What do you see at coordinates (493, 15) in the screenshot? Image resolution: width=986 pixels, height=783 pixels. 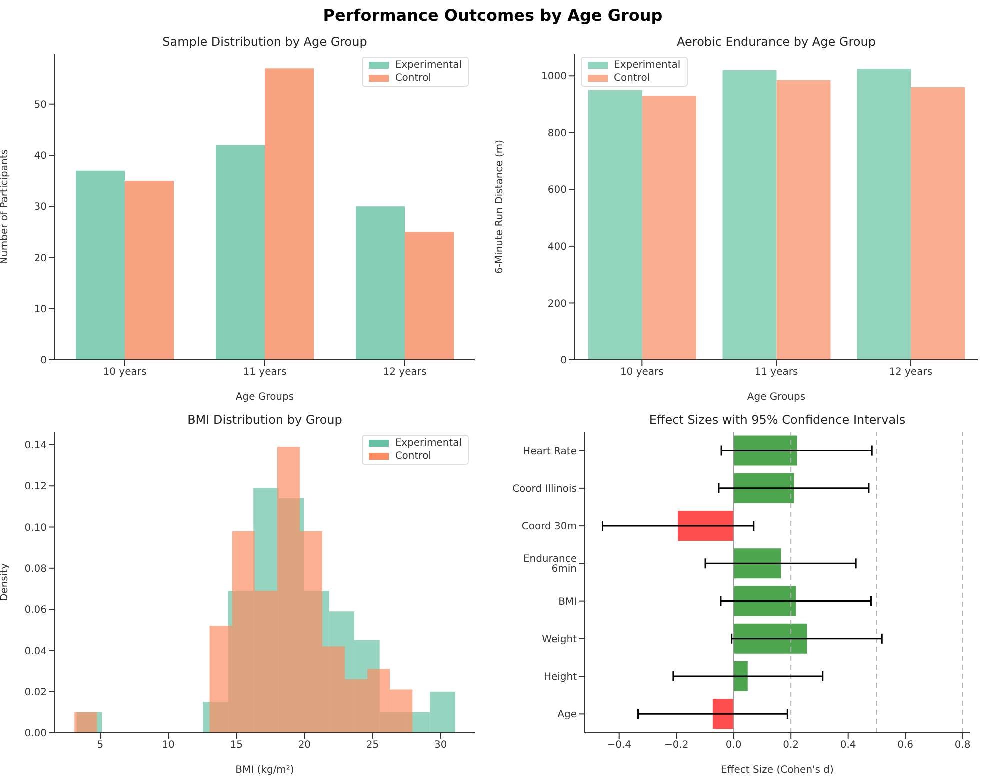 I see `chart-title: Performance Outcomes by Age Group` at bounding box center [493, 15].